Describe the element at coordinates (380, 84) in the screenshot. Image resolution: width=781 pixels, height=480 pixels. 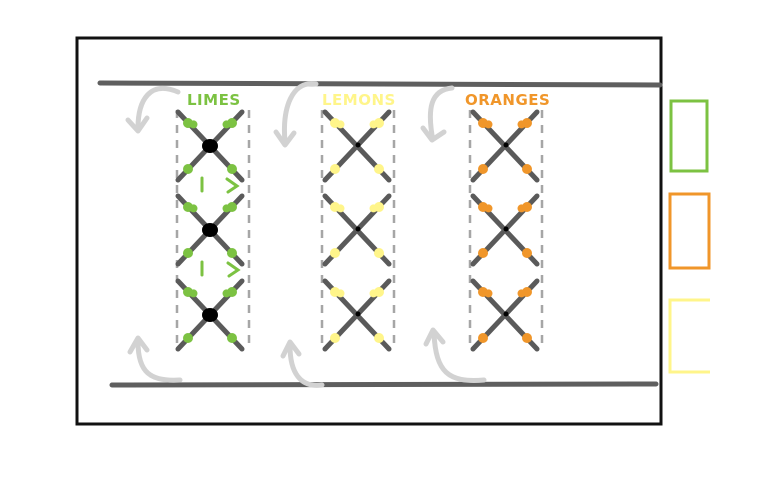
I see `top-rail` at that location.